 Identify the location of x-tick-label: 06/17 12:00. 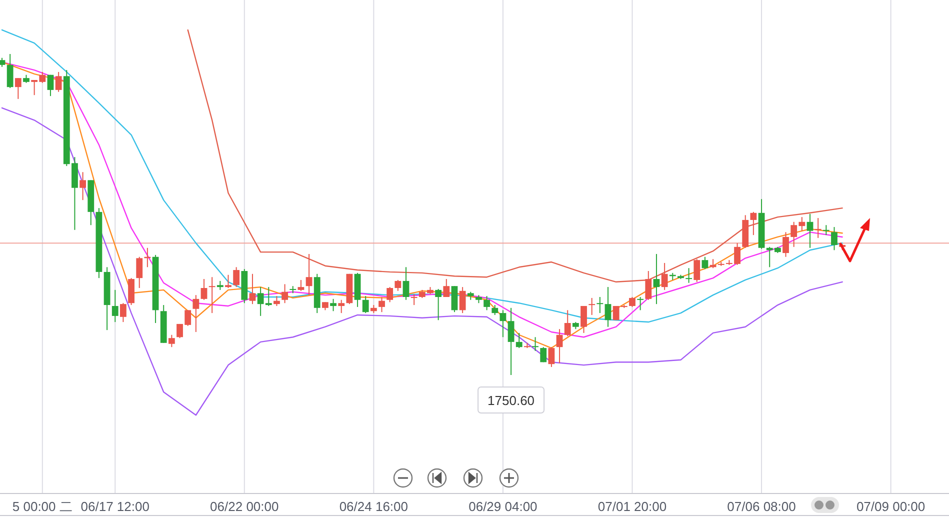
(115, 506).